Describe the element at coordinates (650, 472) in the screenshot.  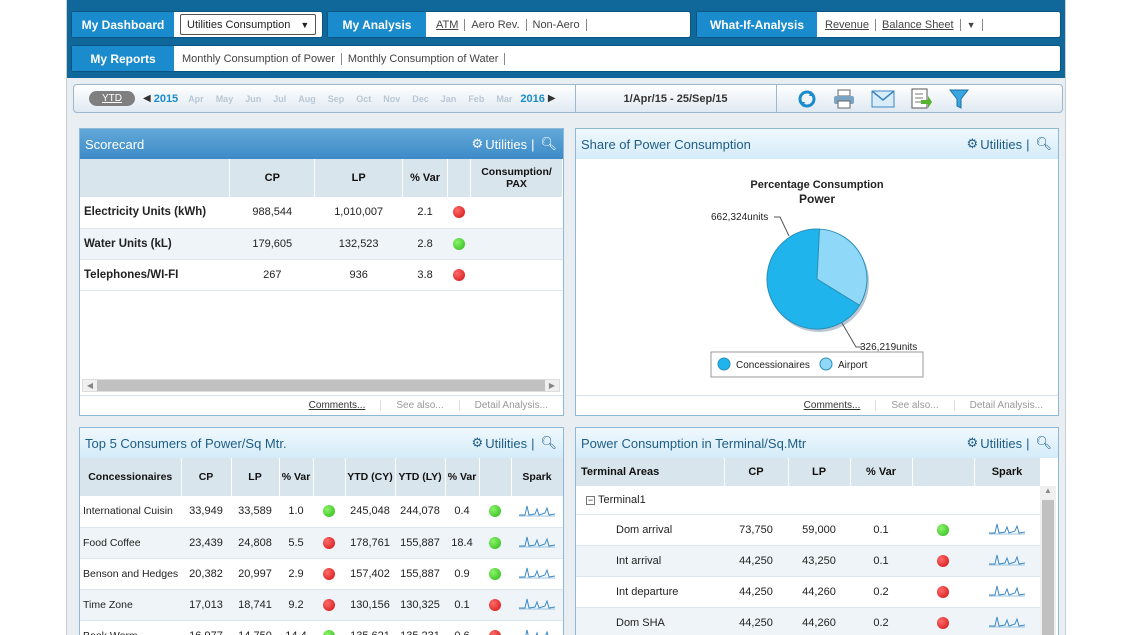
I see `terminal-col-0: Terminal Areas` at that location.